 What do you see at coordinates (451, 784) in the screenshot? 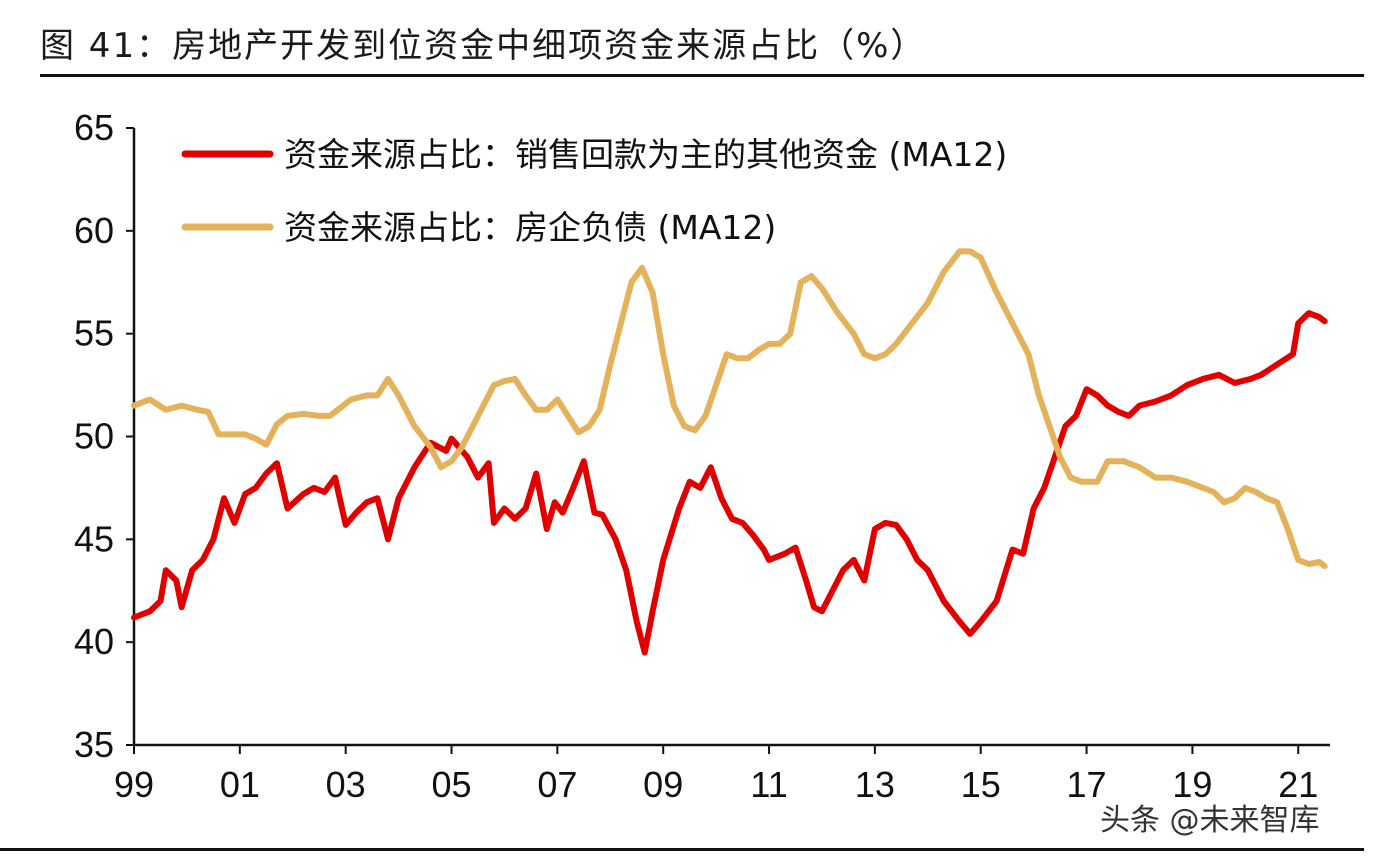
I see `x-tick-label: 05` at bounding box center [451, 784].